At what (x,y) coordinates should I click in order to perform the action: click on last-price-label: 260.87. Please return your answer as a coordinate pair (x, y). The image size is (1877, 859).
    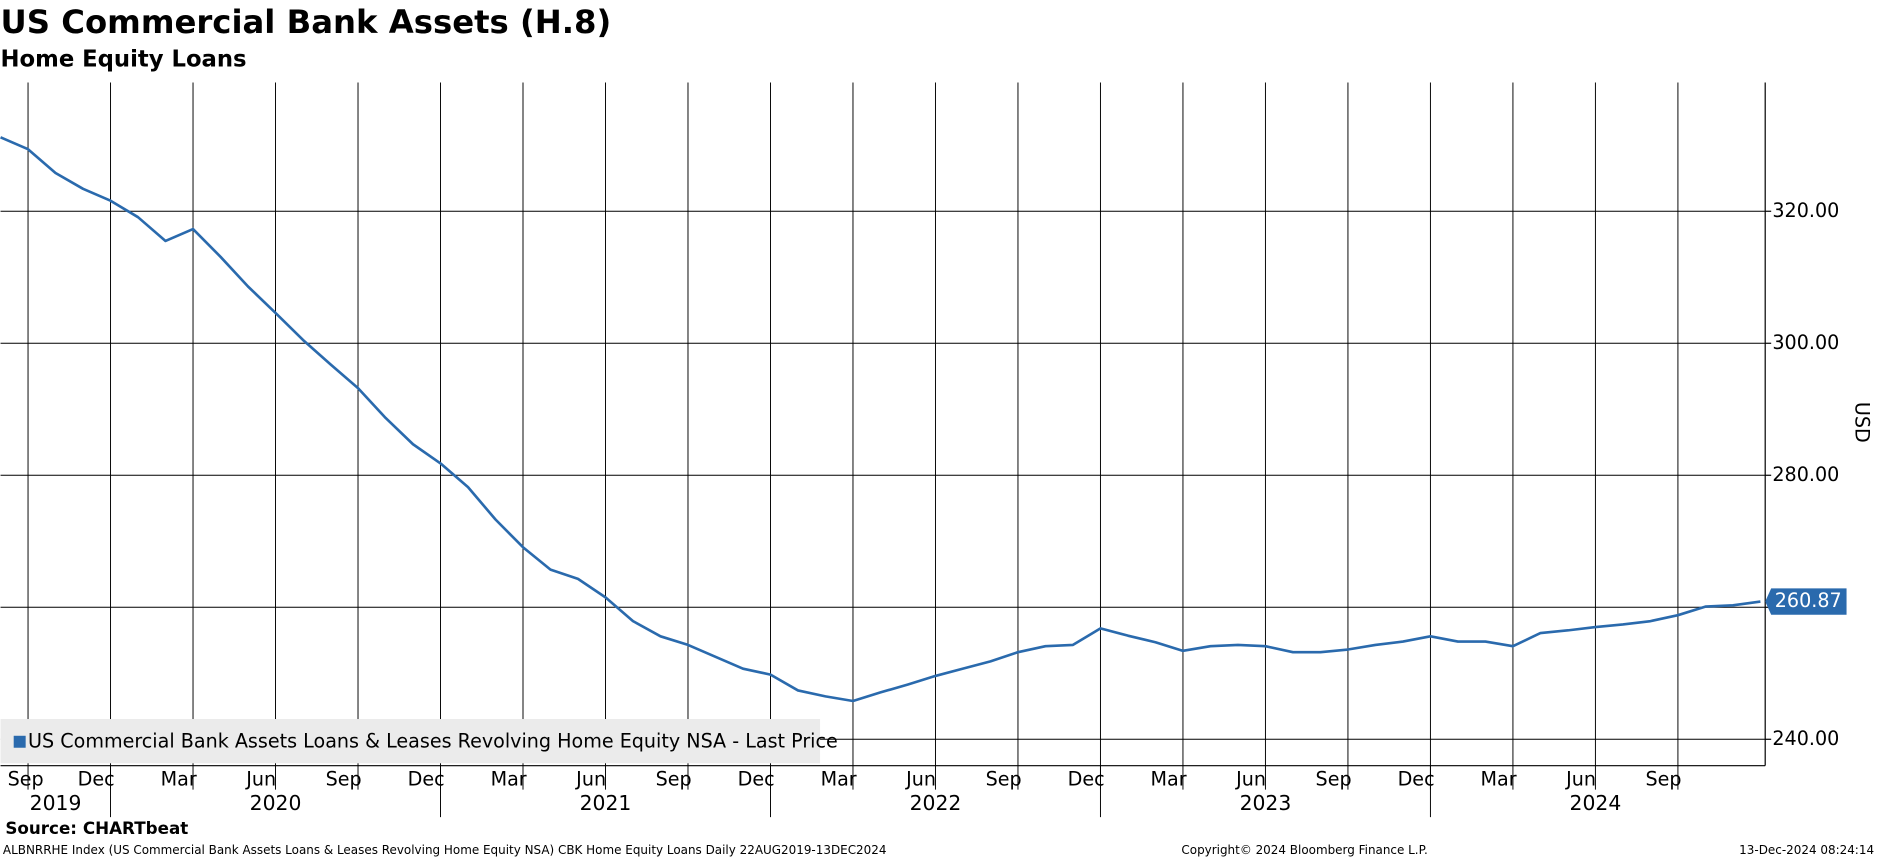
    Looking at the image, I should click on (1808, 600).